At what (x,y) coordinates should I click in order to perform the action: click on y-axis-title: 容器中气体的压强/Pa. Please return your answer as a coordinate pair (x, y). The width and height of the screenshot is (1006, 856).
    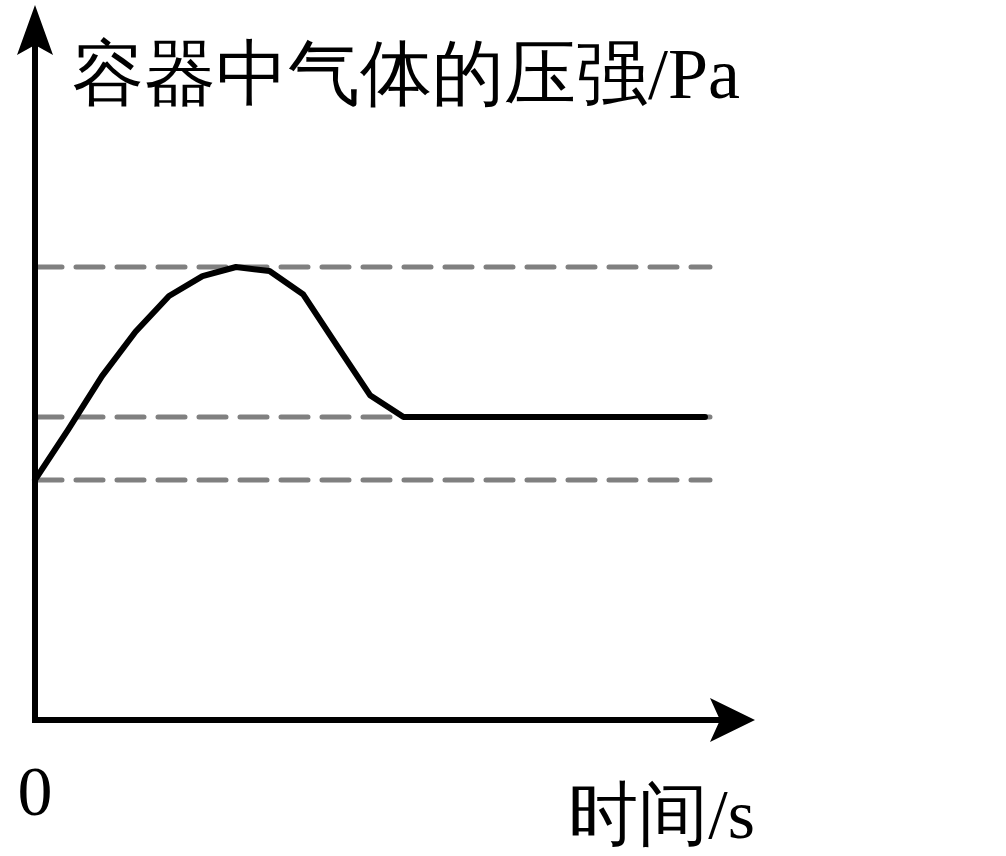
    Looking at the image, I should click on (406, 74).